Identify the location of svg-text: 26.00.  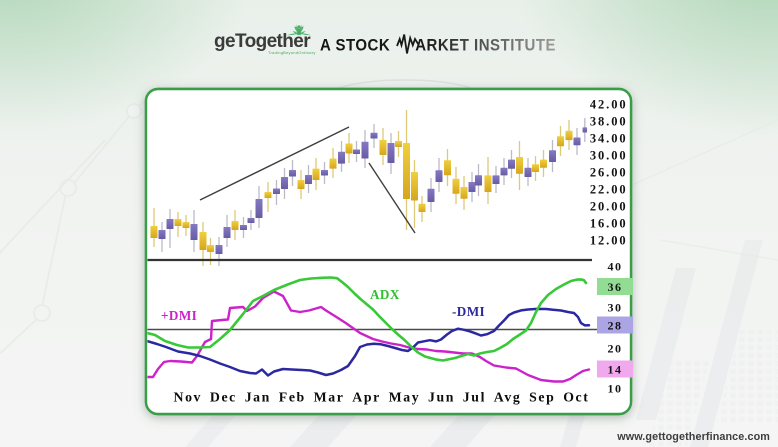
(609, 173).